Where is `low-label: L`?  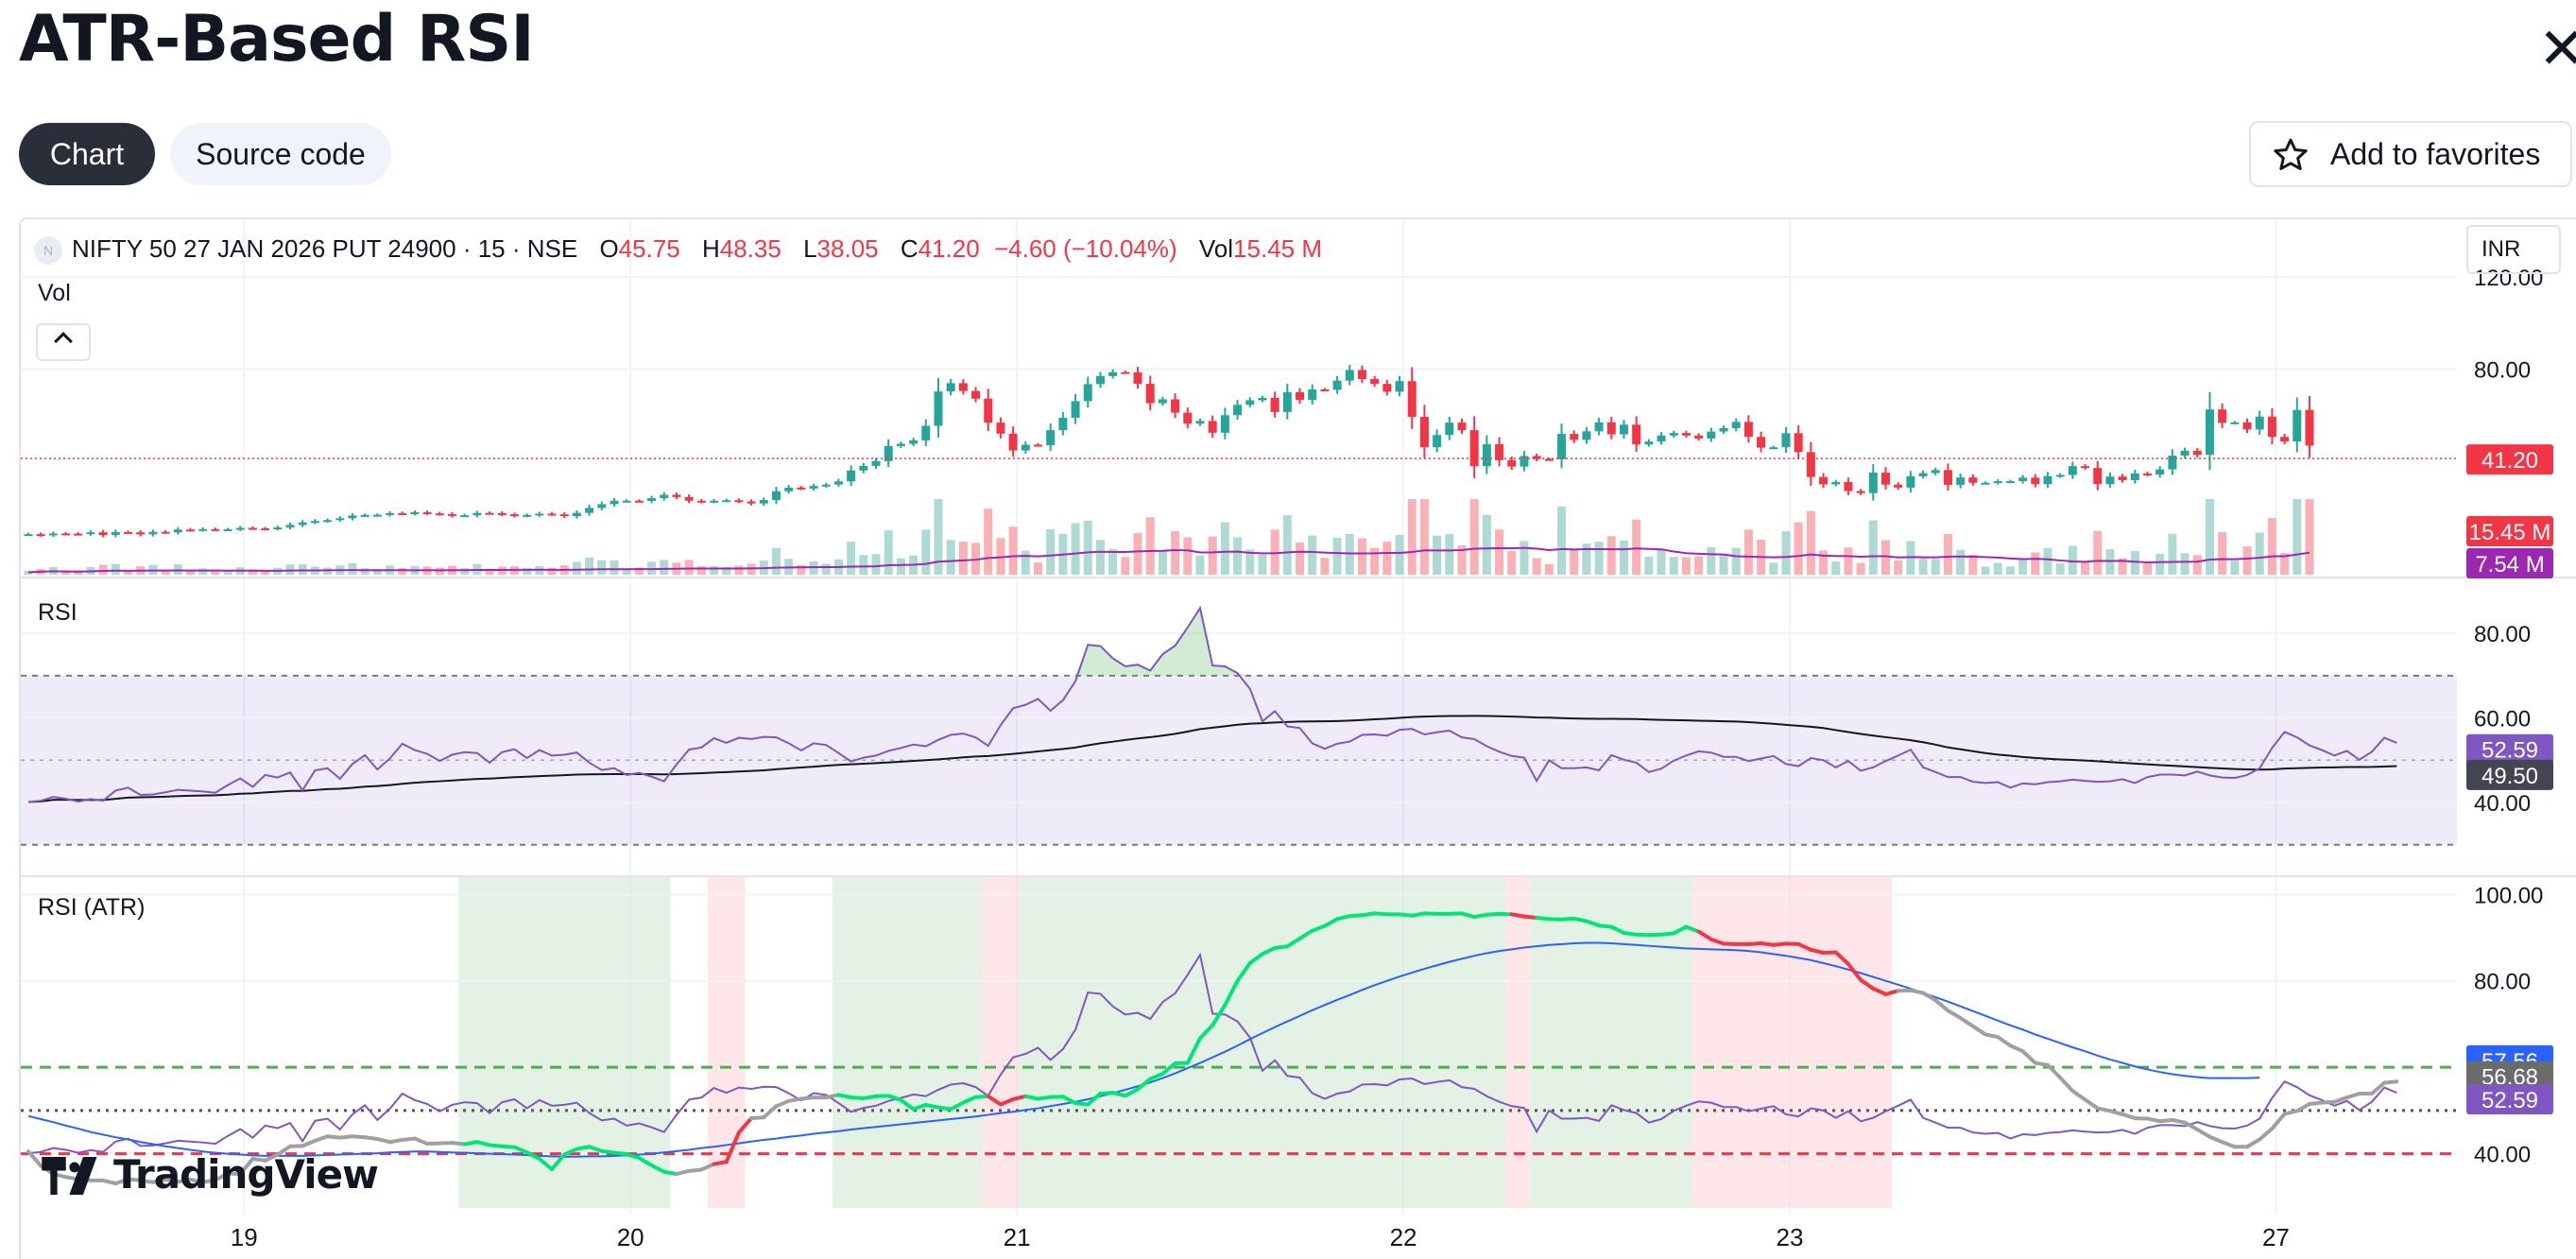
low-label: L is located at coordinates (810, 248).